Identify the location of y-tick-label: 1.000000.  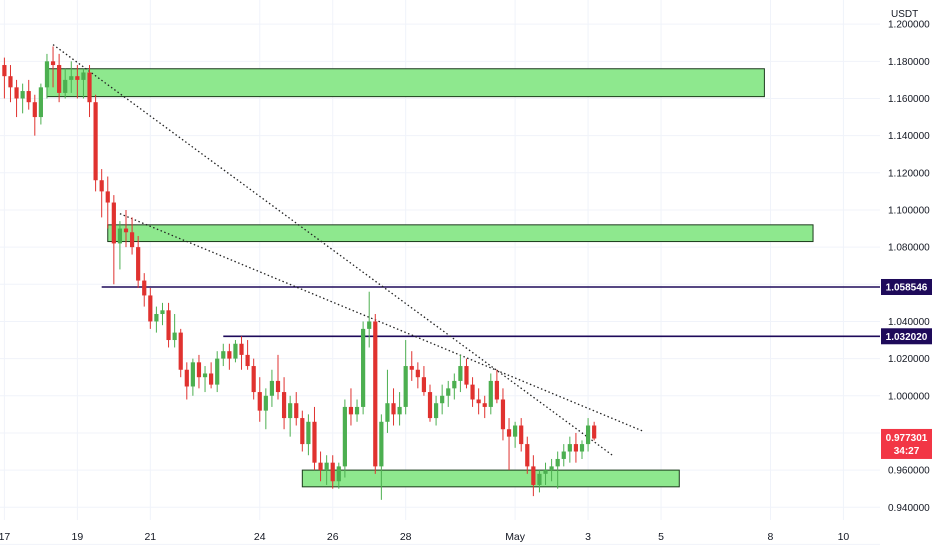
(909, 396).